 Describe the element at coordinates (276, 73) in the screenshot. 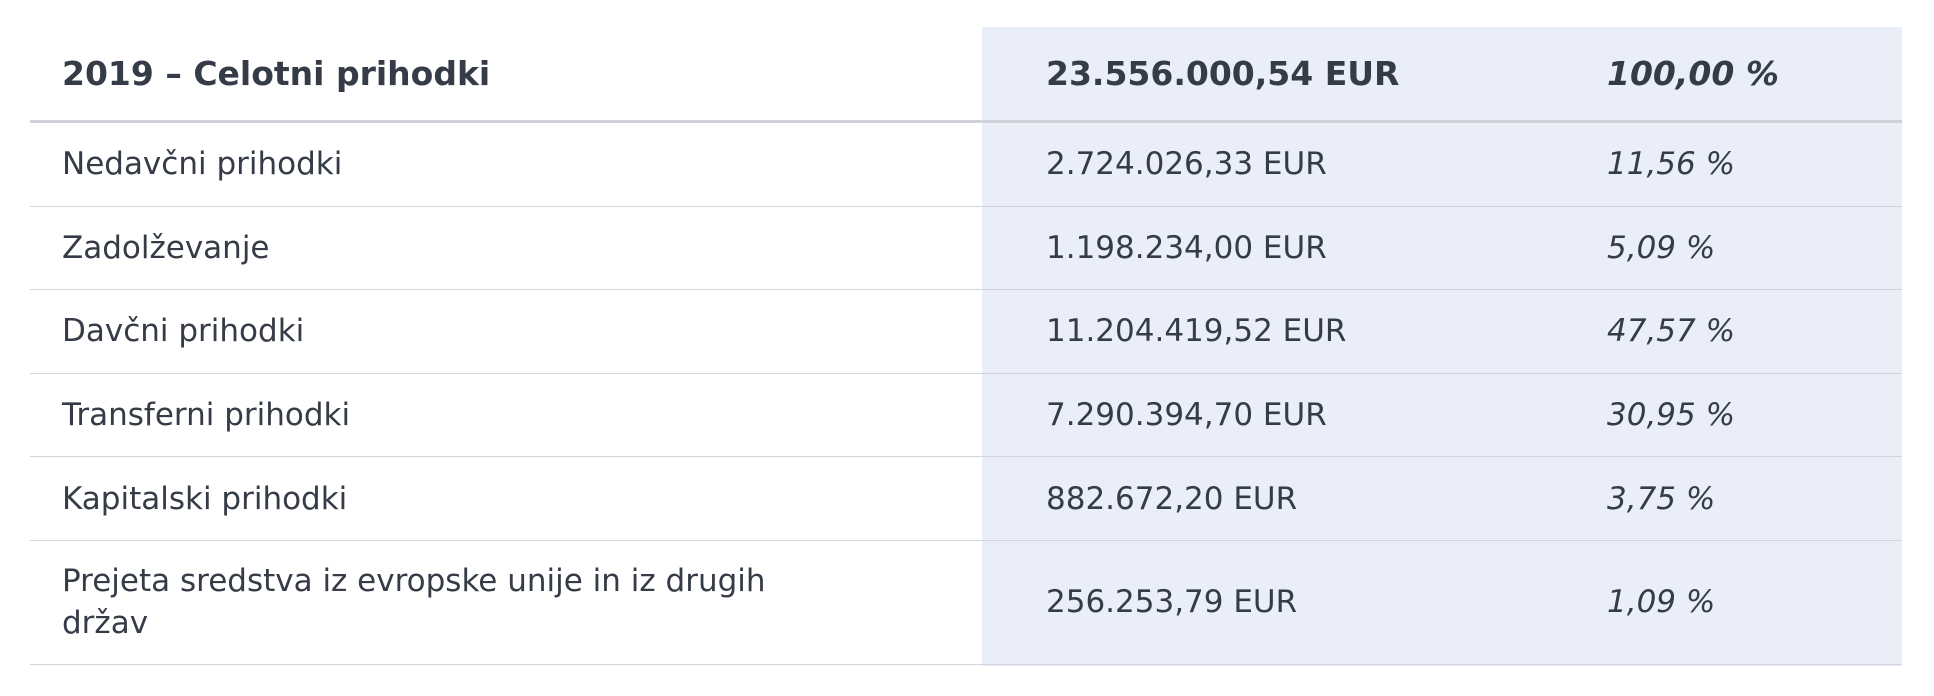

I see `header-label: 2019 – Celotni prihodki` at that location.